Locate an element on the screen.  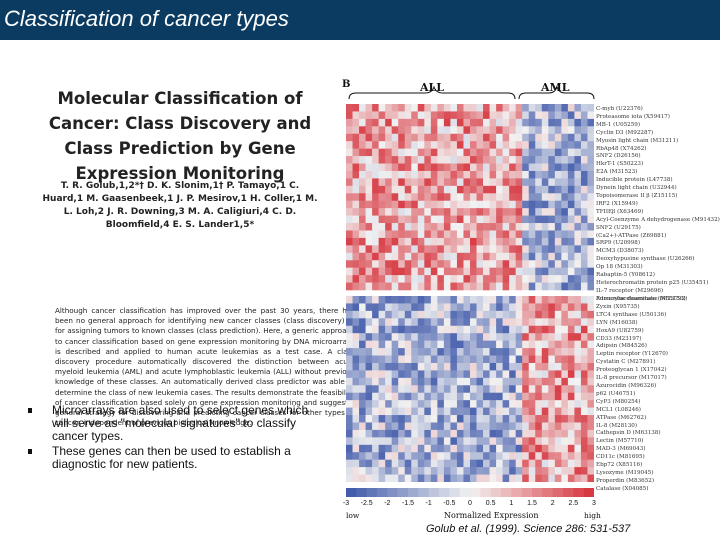
colorbar-tick-label: 3 is located at coordinates (594, 503).